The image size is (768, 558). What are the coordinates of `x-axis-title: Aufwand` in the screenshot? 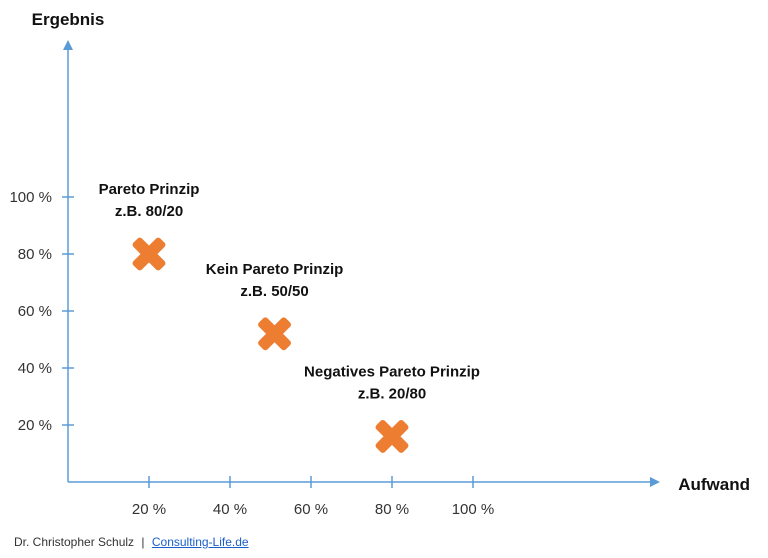 It's located at (714, 484).